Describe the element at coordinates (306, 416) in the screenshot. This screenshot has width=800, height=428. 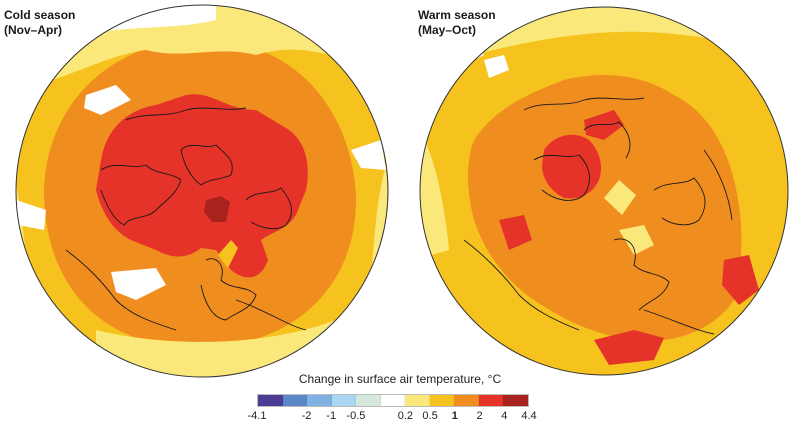
I see `legend-tick-label: -2` at that location.